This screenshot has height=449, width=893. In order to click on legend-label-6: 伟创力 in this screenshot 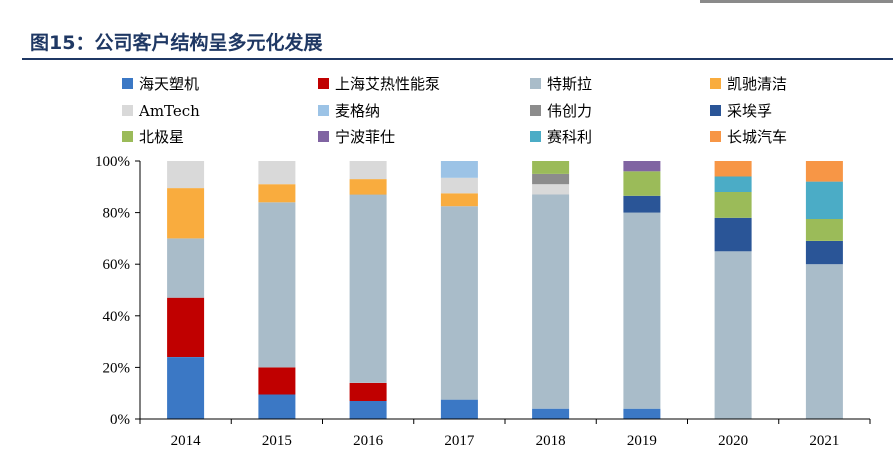, I will do `click(569, 111)`.